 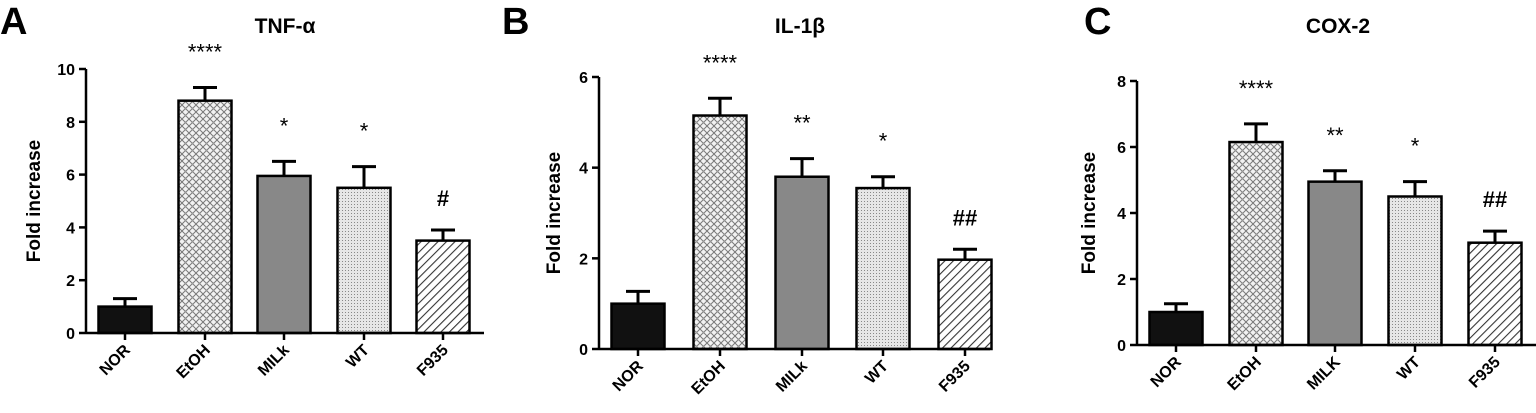 What do you see at coordinates (66, 70) in the screenshot?
I see `y-tick-label: 10` at bounding box center [66, 70].